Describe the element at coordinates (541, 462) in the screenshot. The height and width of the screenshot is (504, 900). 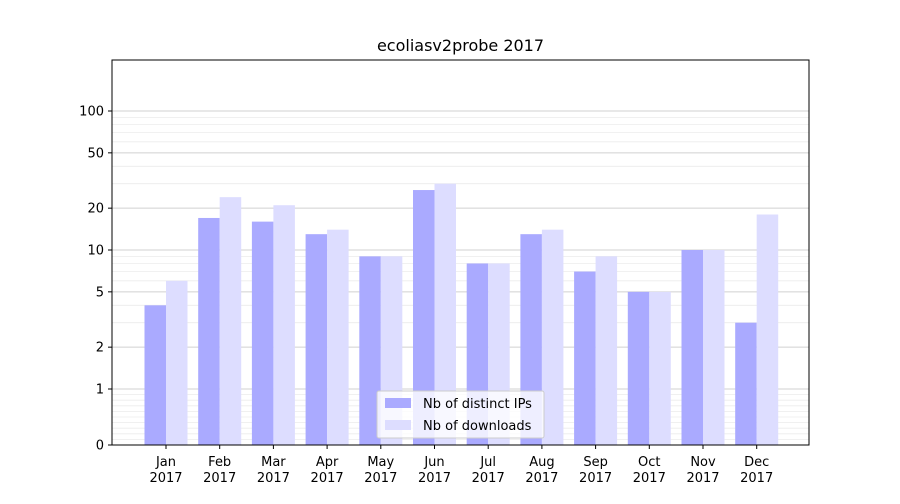
I see `x-tick-label-month: Aug` at that location.